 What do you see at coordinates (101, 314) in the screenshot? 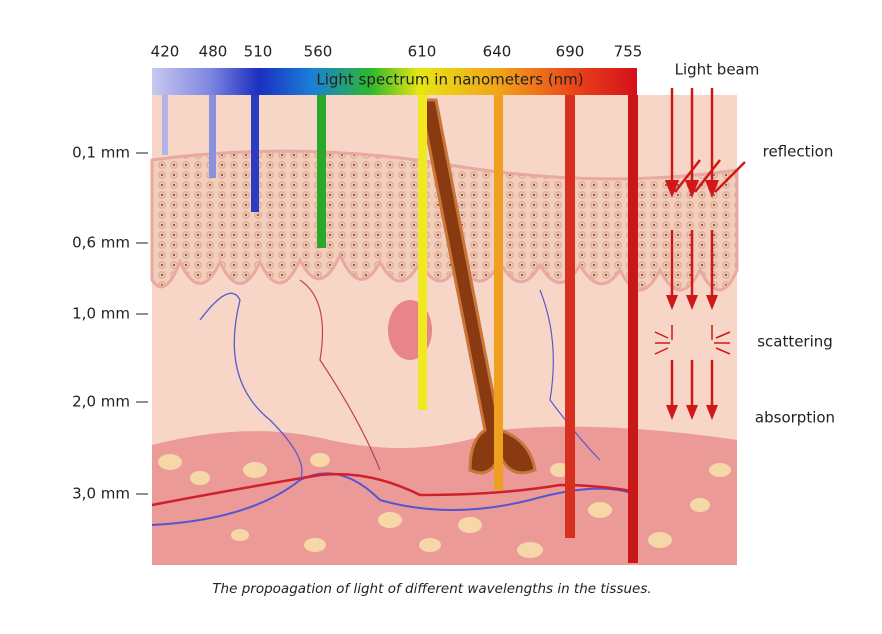
I see `depth-label: 1,0 mm` at bounding box center [101, 314].